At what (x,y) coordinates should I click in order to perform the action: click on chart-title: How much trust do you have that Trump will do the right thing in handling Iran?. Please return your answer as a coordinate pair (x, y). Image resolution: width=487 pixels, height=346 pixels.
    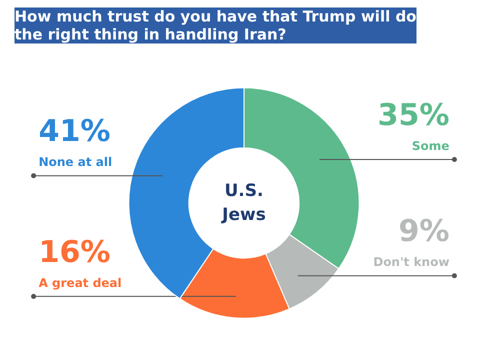
    Looking at the image, I should click on (215, 26).